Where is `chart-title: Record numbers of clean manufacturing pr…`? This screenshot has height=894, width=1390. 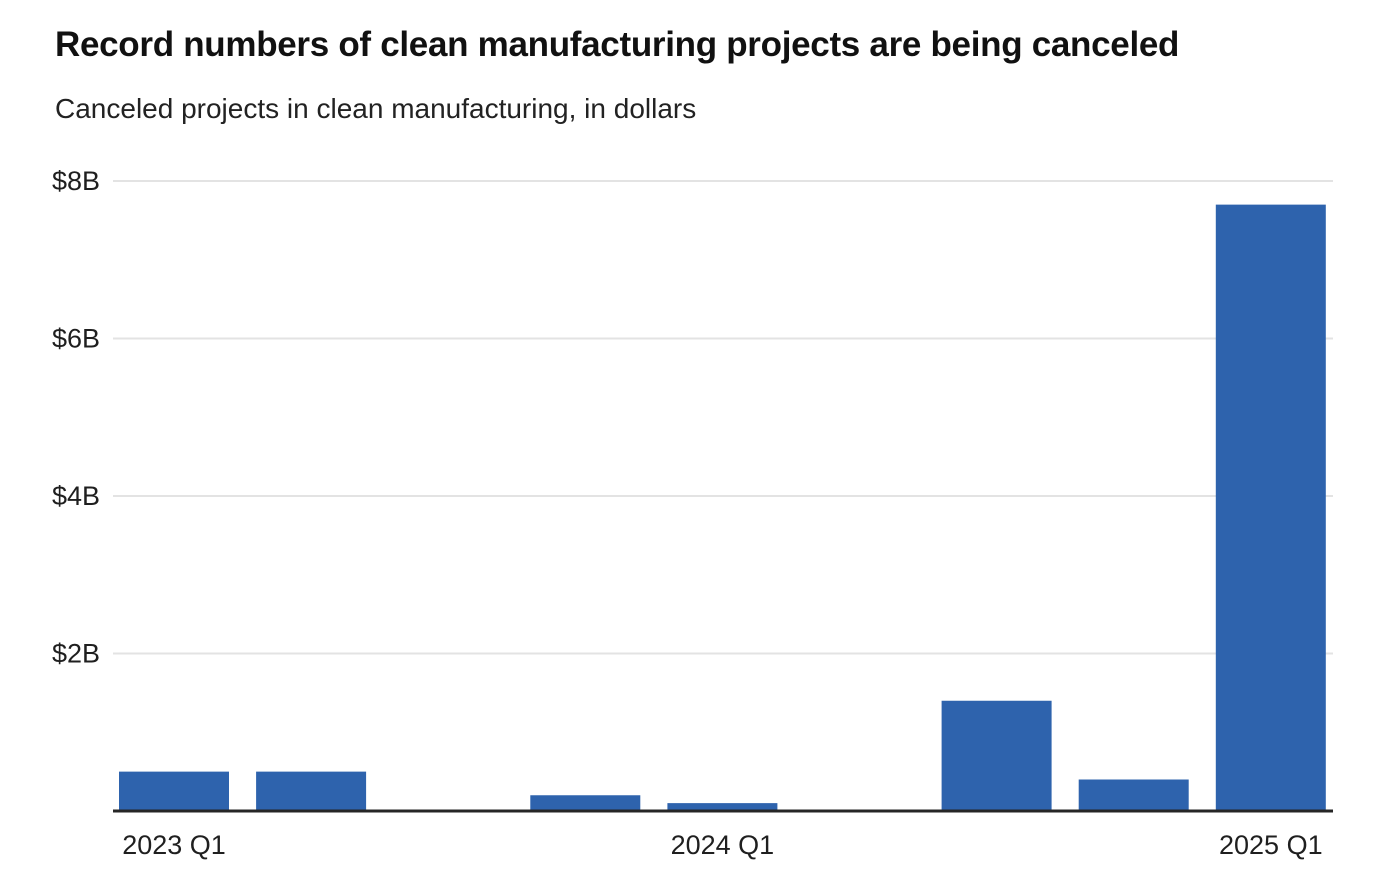 chart-title: Record numbers of clean manufacturing pr… is located at coordinates (617, 44).